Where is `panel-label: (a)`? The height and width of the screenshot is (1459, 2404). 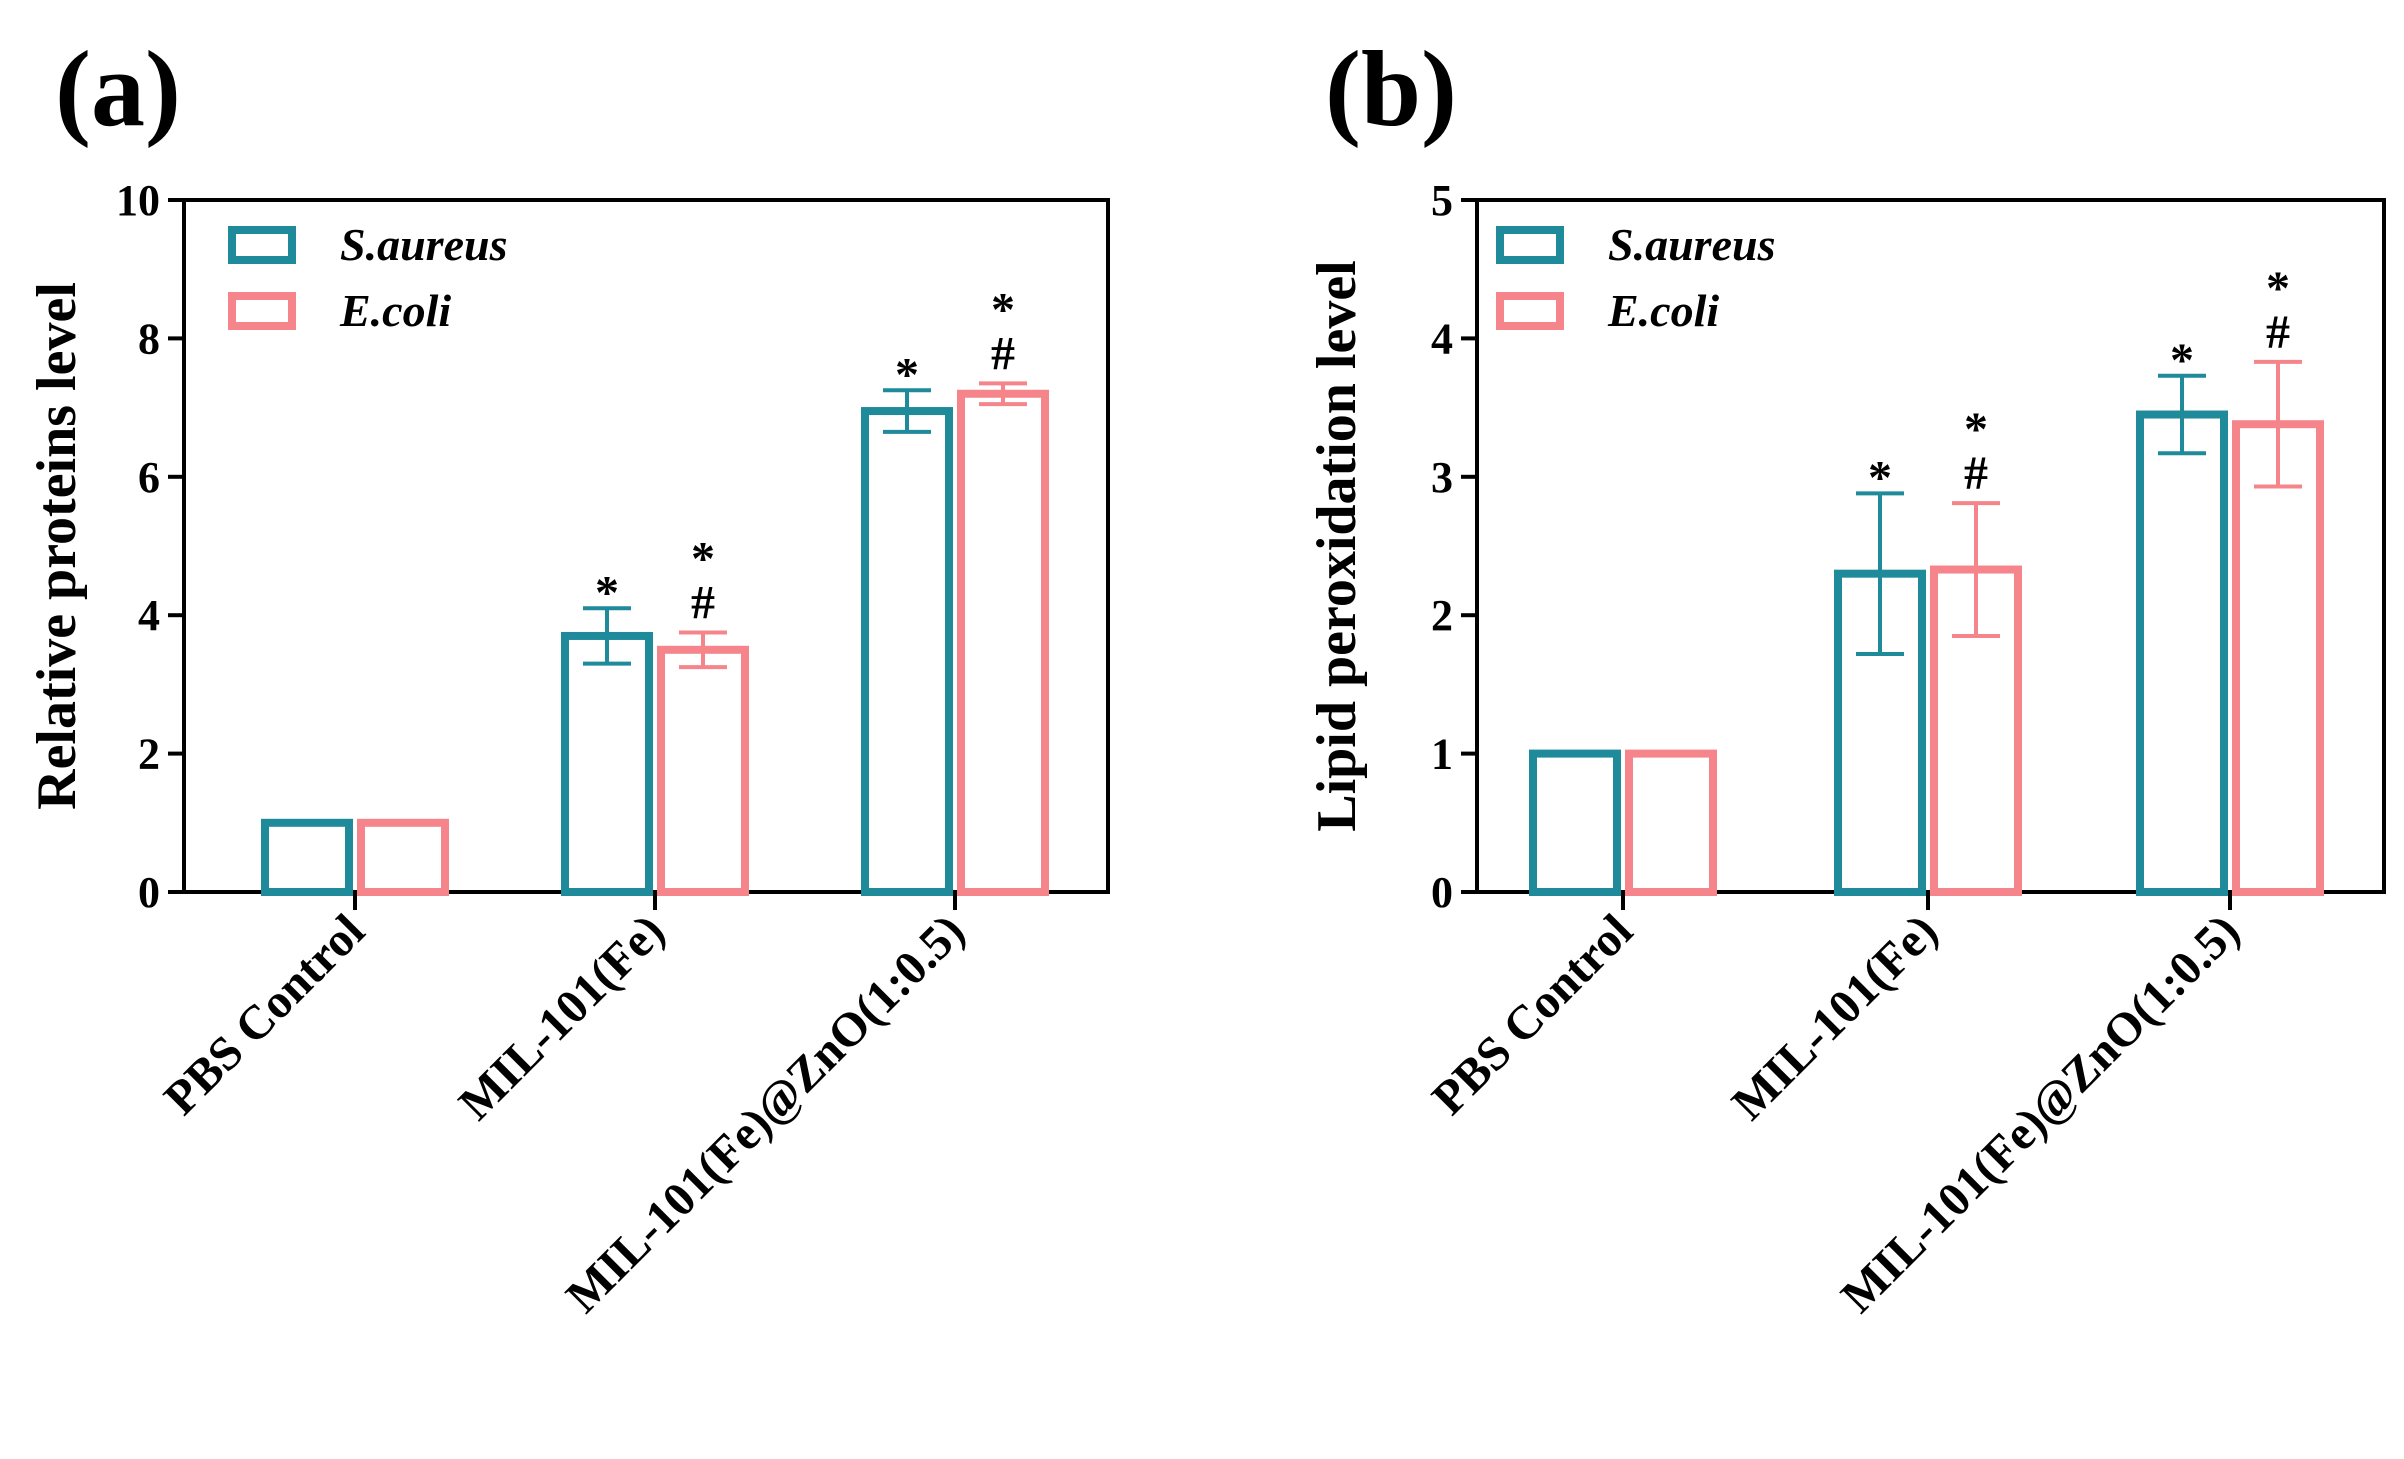 panel-label: (a) is located at coordinates (118, 89).